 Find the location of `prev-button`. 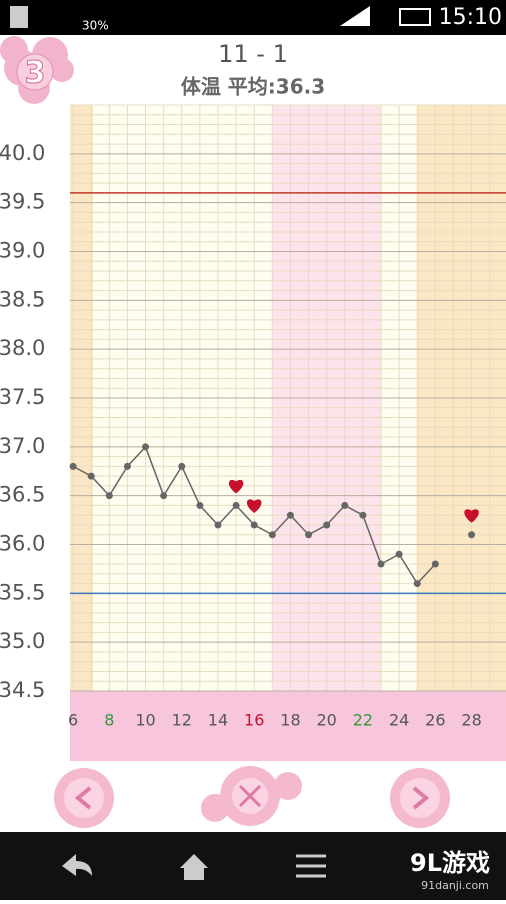

prev-button is located at coordinates (84, 798).